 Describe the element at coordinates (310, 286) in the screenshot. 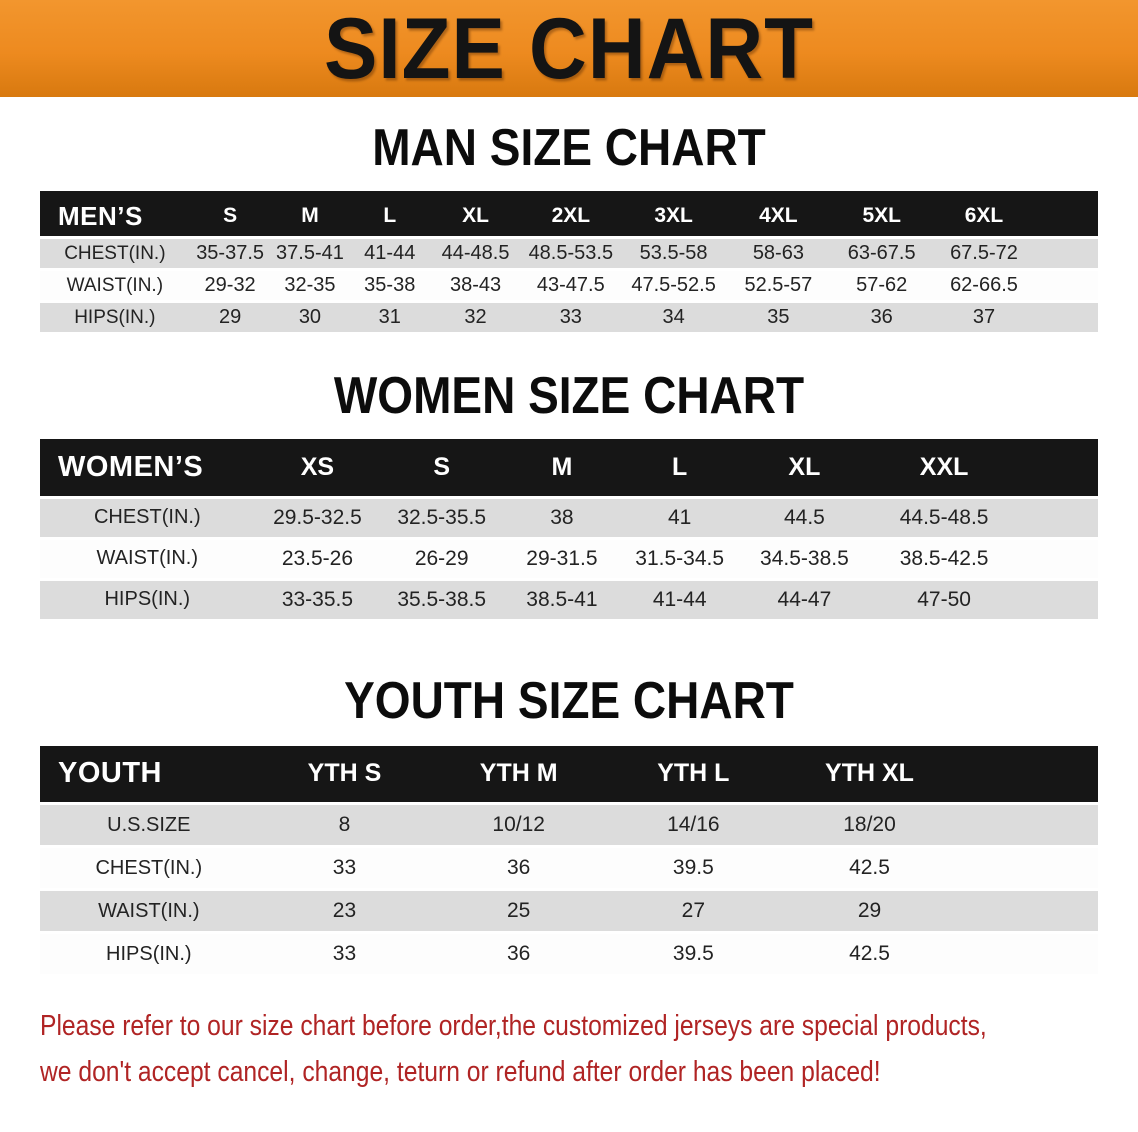

I see `value-cell: 32-35` at that location.